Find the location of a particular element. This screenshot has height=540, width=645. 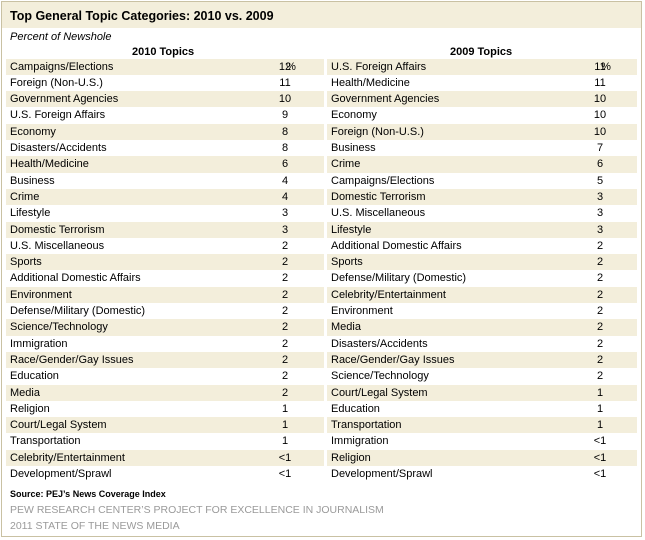

table-row-2010: Business 4 is located at coordinates (165, 181).